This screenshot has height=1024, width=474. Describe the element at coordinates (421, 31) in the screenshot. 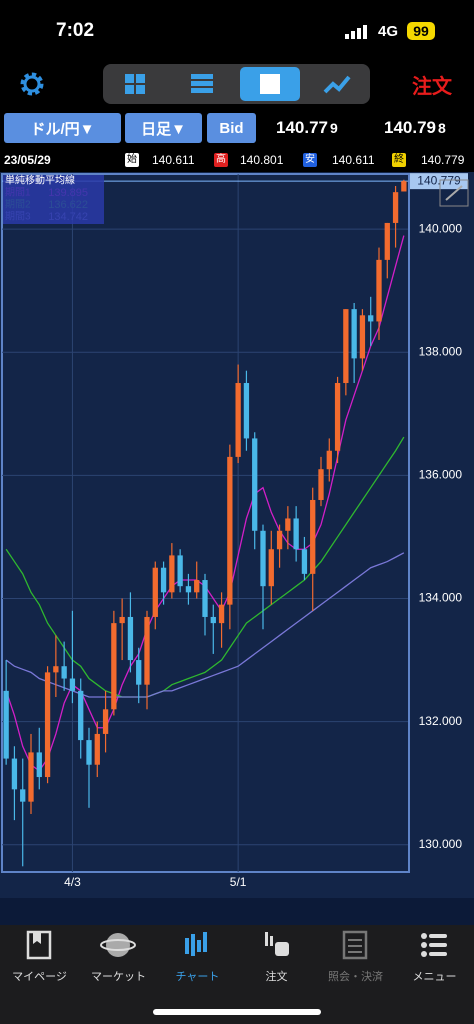

I see `battery: 99` at that location.